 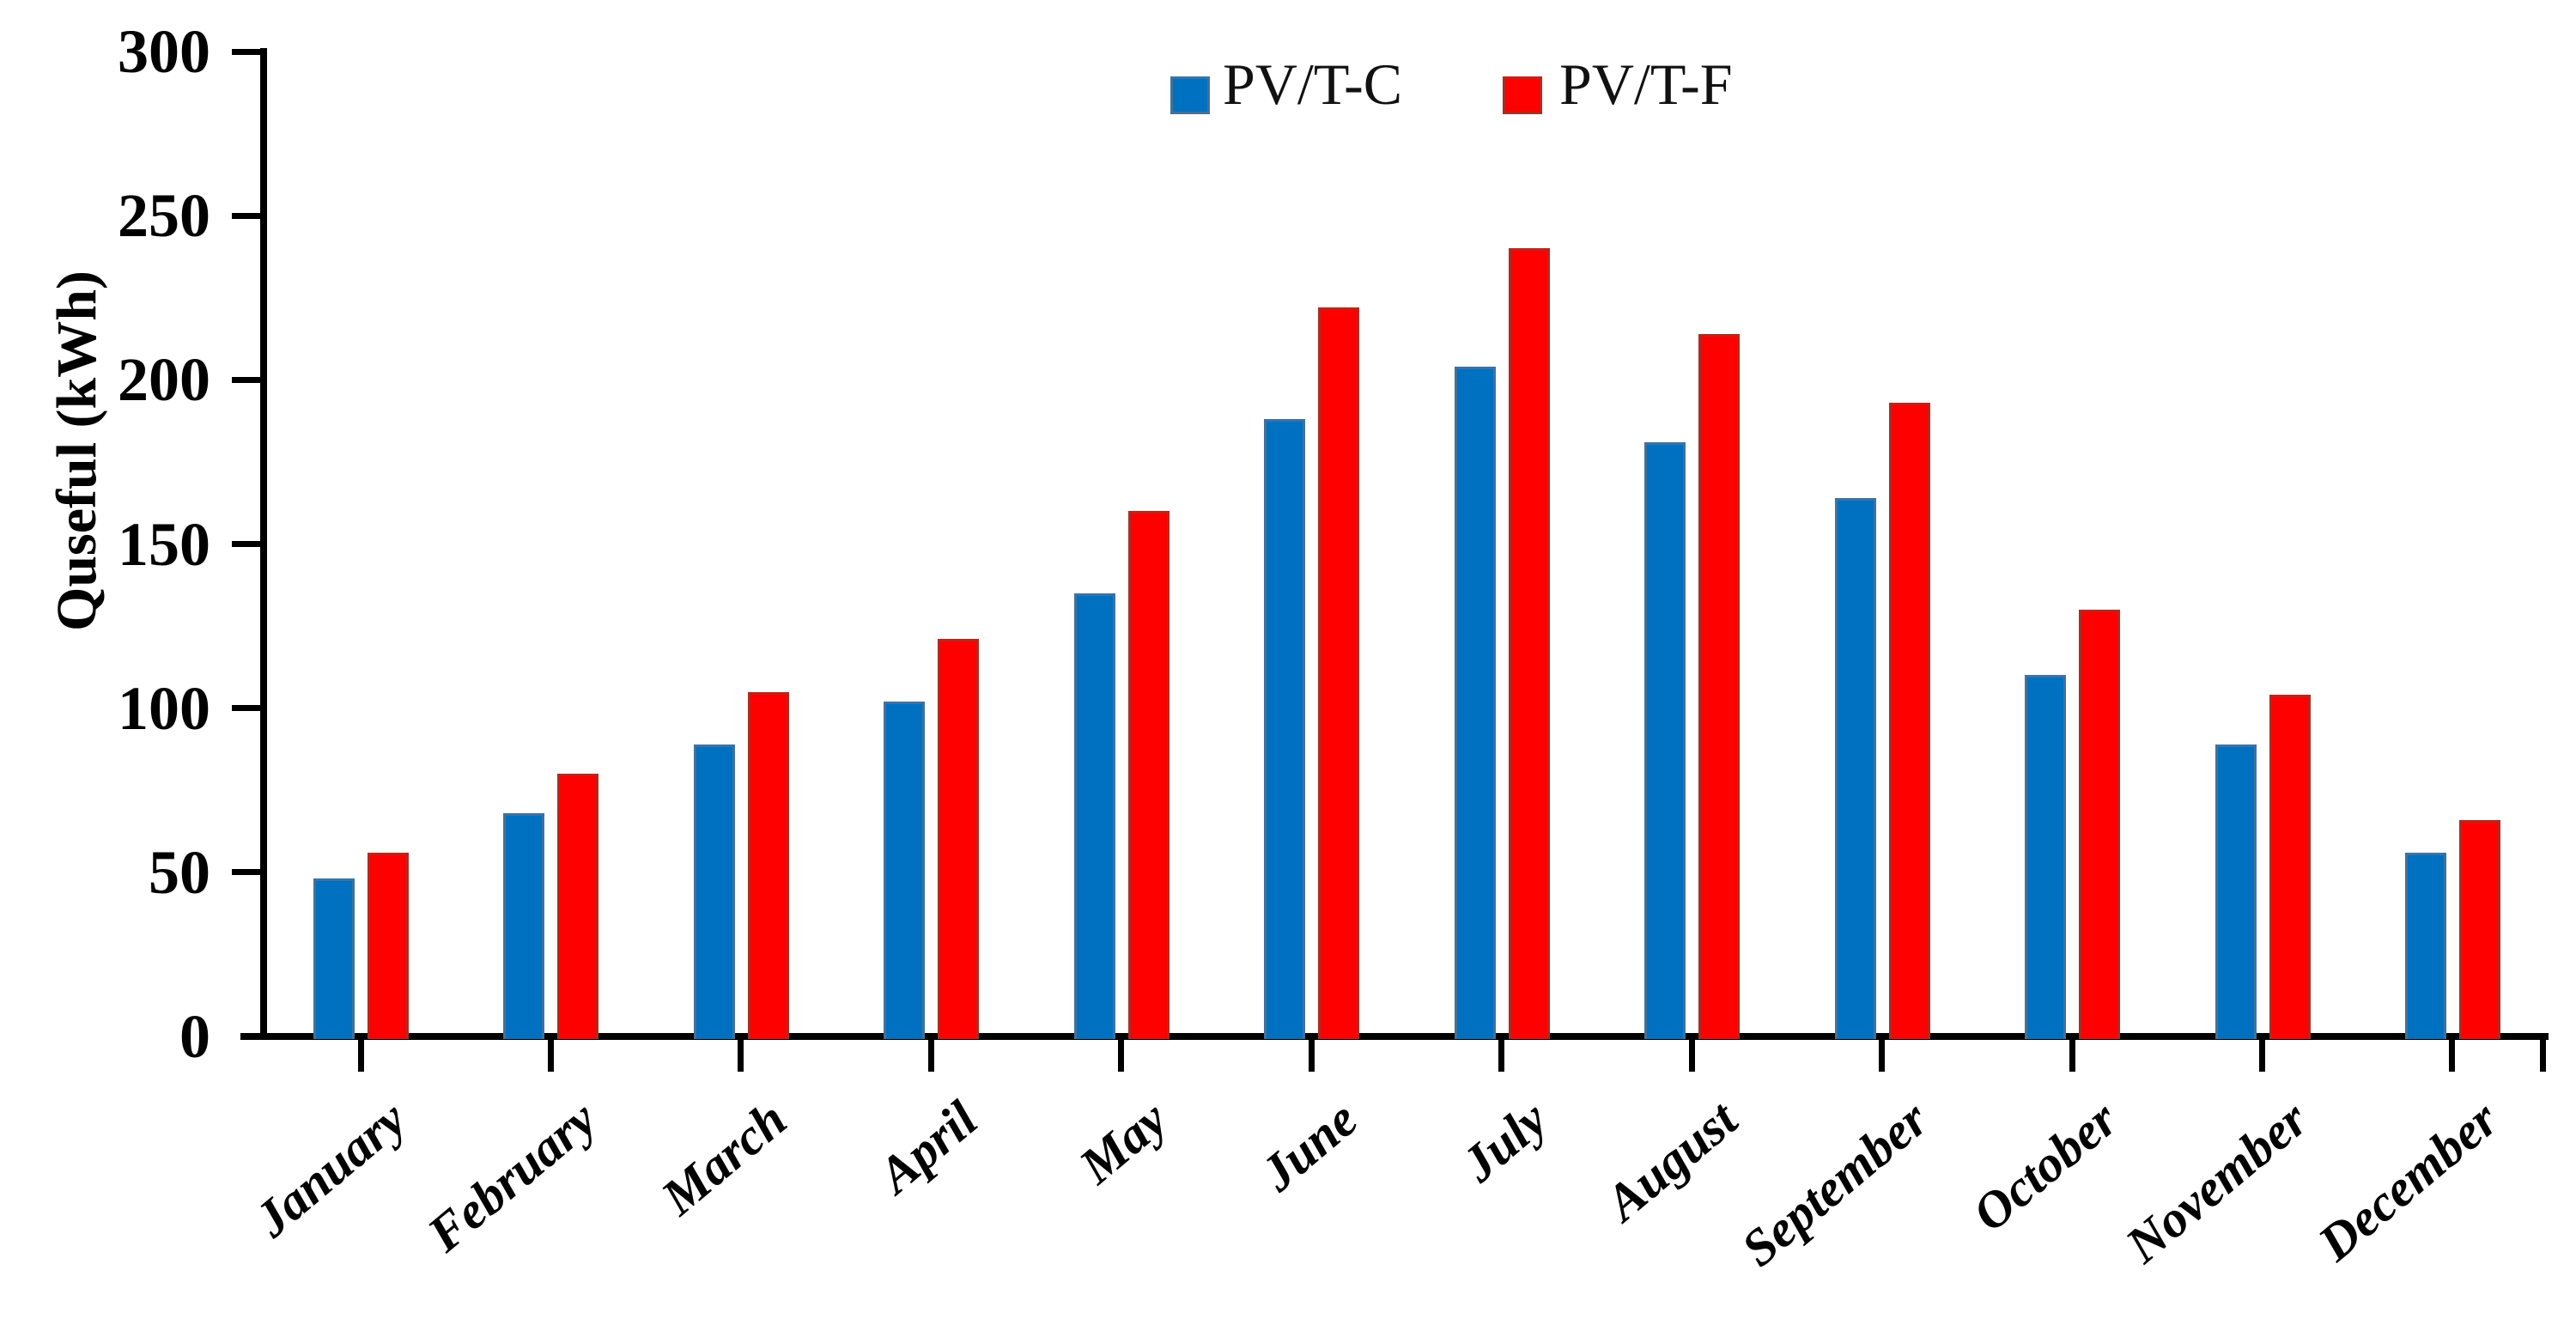 What do you see at coordinates (1504, 1141) in the screenshot?
I see `x-tick-label-july: July` at bounding box center [1504, 1141].